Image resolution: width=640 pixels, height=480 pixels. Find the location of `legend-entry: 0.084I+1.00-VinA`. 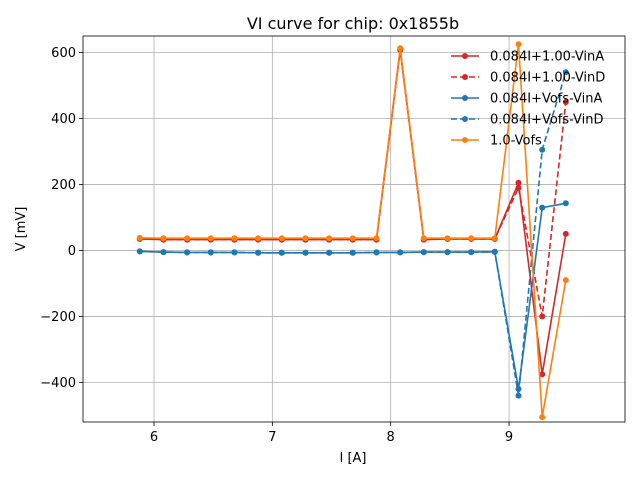

legend-entry: 0.084I+1.00-VinA is located at coordinates (527, 57).